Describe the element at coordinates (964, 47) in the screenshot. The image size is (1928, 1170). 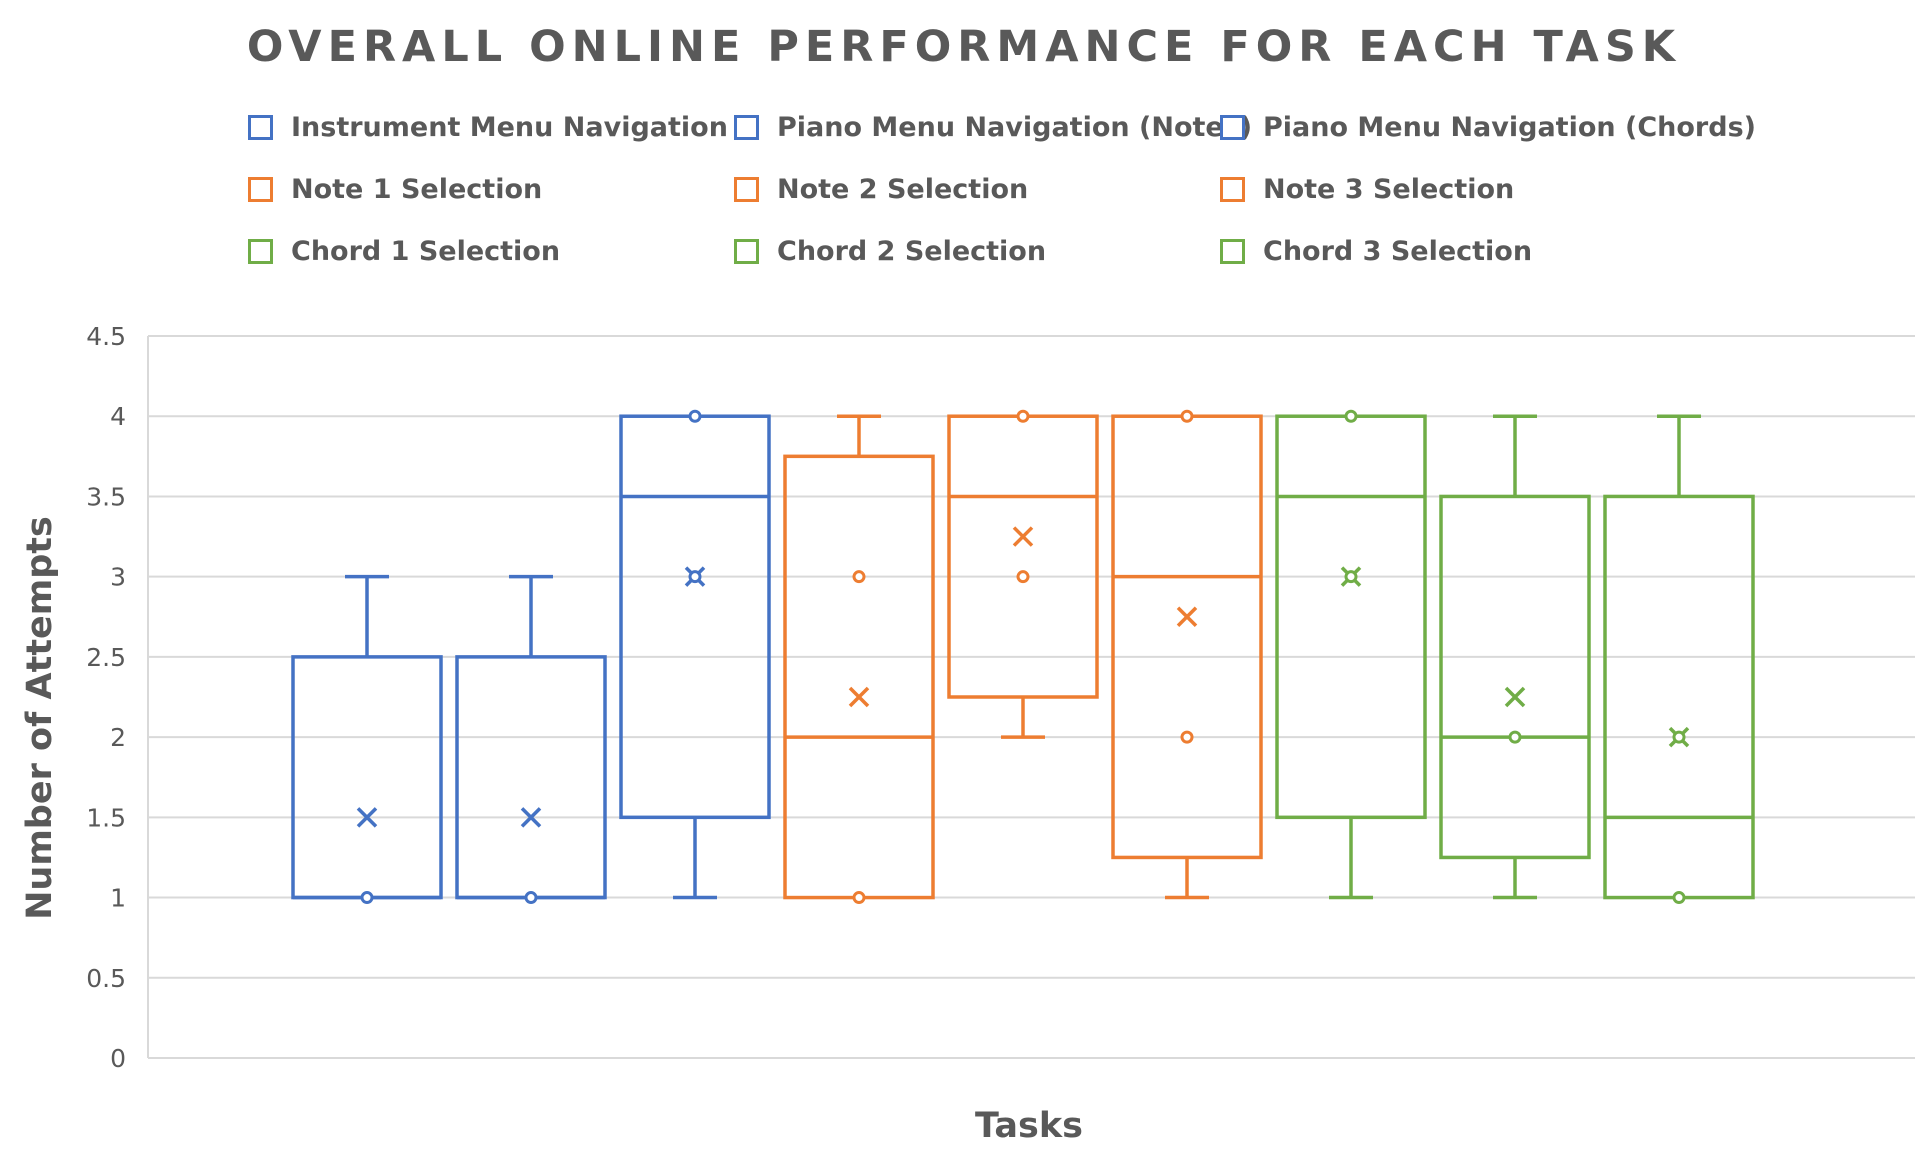
I see `chart-title: OVERALL ONLINE PERFORMANCE FOR EACH TASK` at that location.